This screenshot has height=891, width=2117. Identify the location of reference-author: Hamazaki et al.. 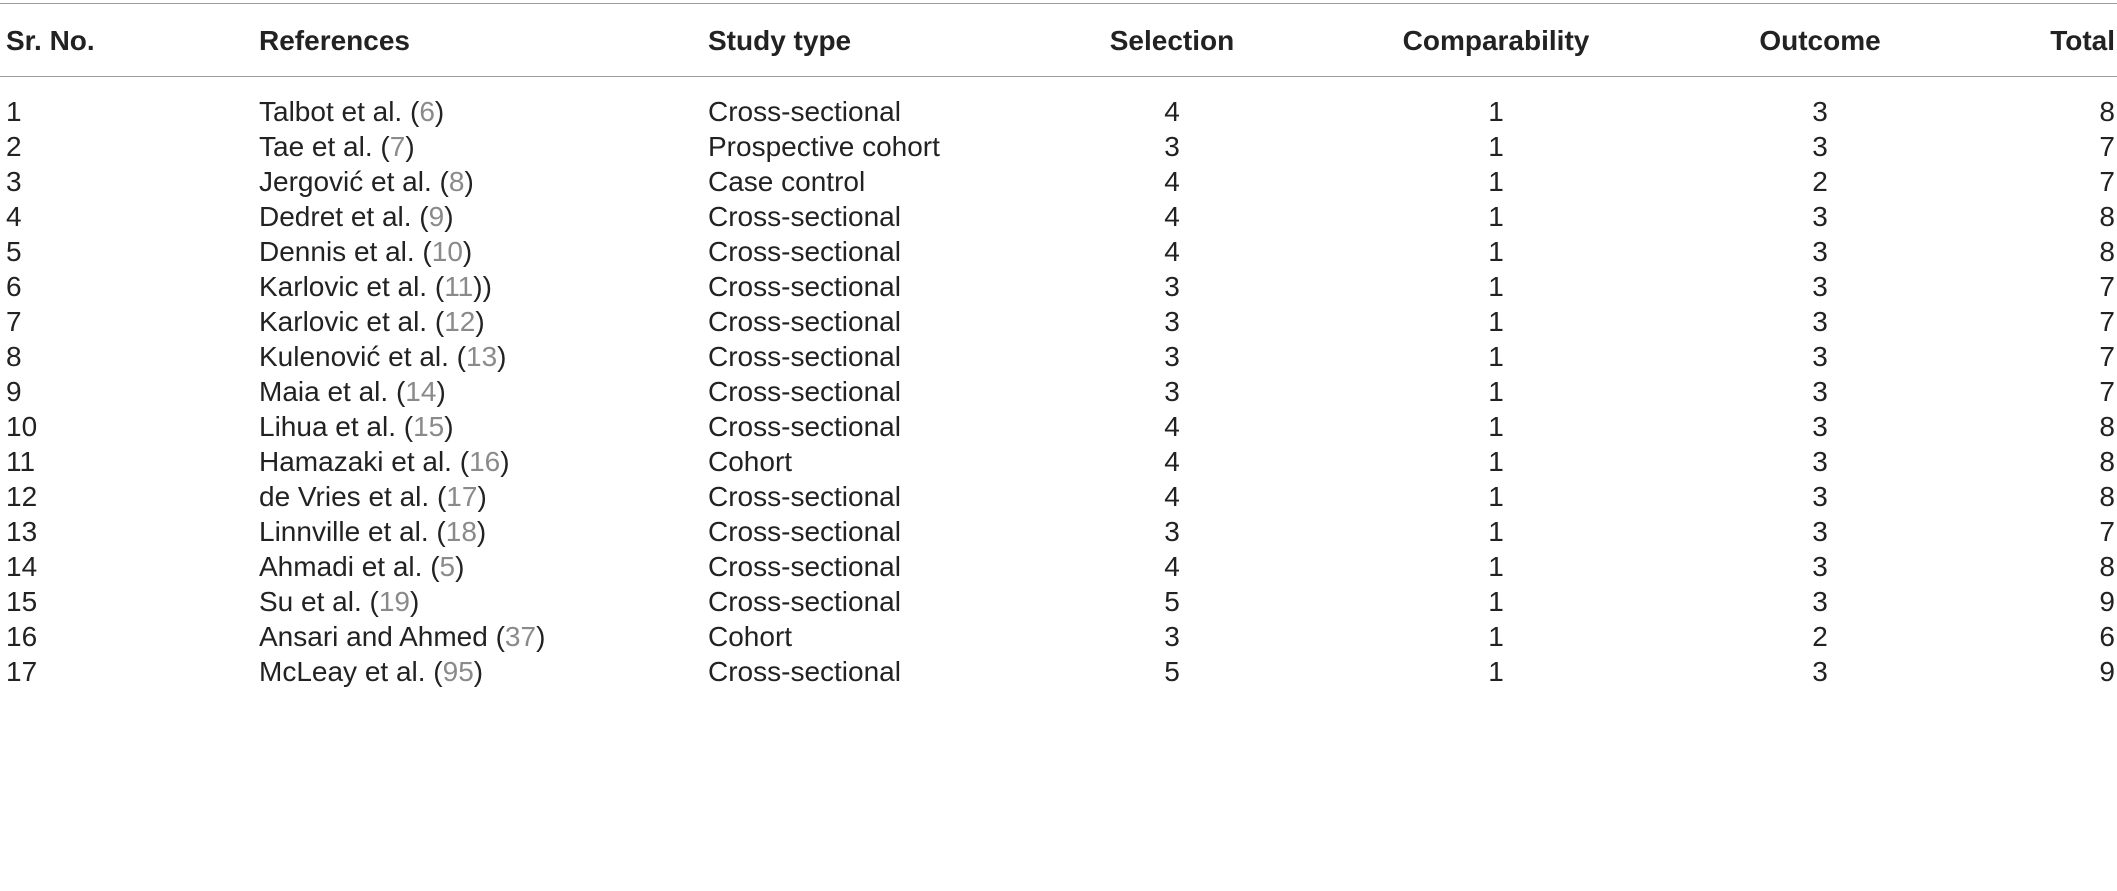
(355, 461).